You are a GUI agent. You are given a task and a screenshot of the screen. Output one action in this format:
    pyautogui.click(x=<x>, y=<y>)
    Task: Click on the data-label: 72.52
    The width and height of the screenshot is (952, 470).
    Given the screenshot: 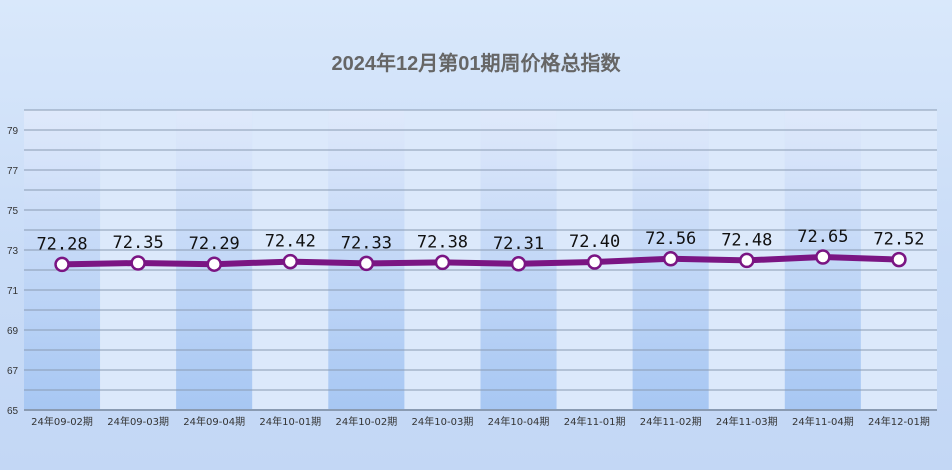 What is the action you would take?
    pyautogui.click(x=898, y=240)
    